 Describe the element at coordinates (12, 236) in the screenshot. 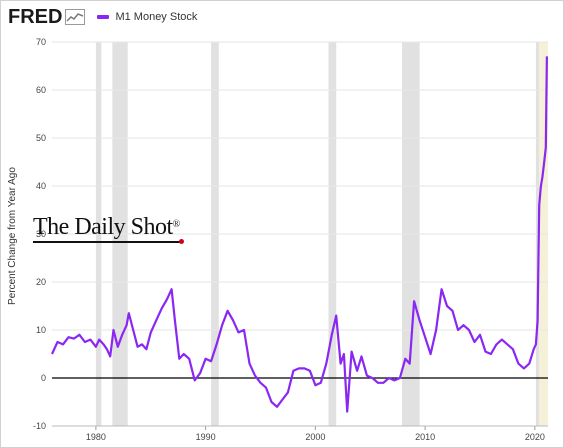

I see `y-axis-label: Percent Change from Year Ago` at that location.